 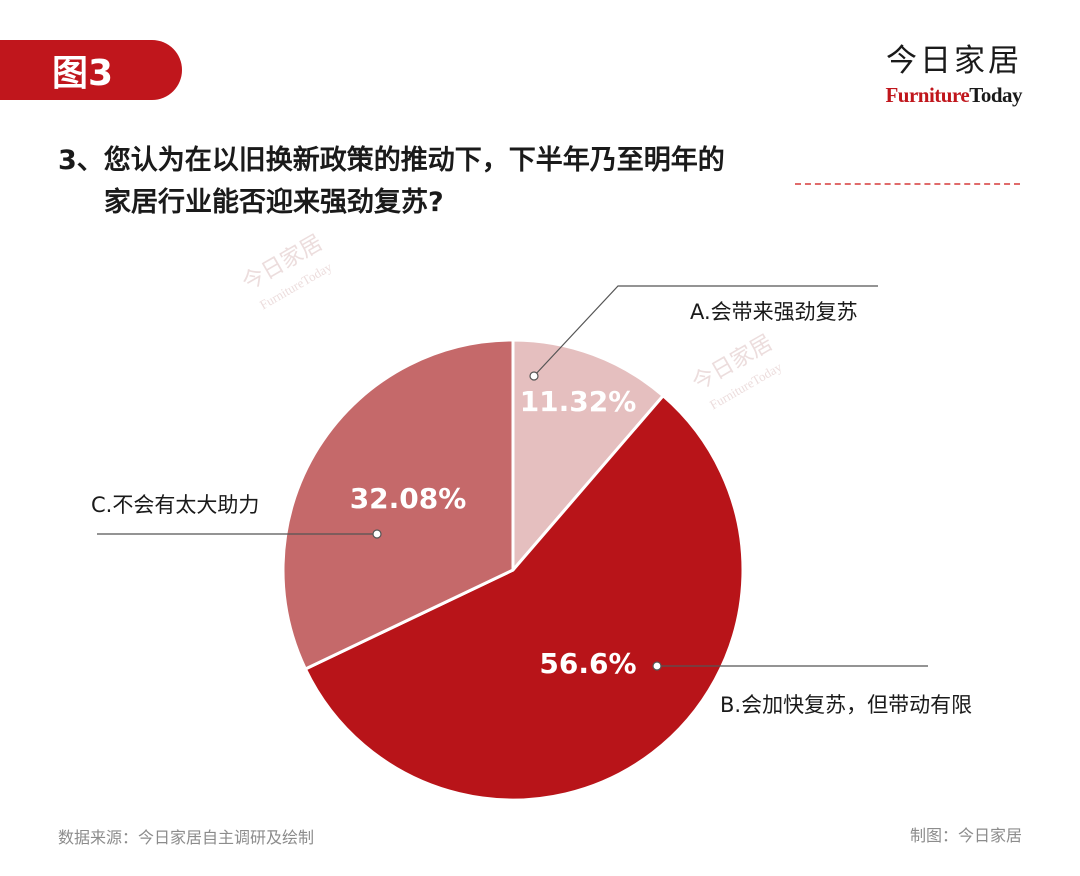 I want to click on brand-logo: 今日家居 FurnitureToday, so click(x=953, y=77).